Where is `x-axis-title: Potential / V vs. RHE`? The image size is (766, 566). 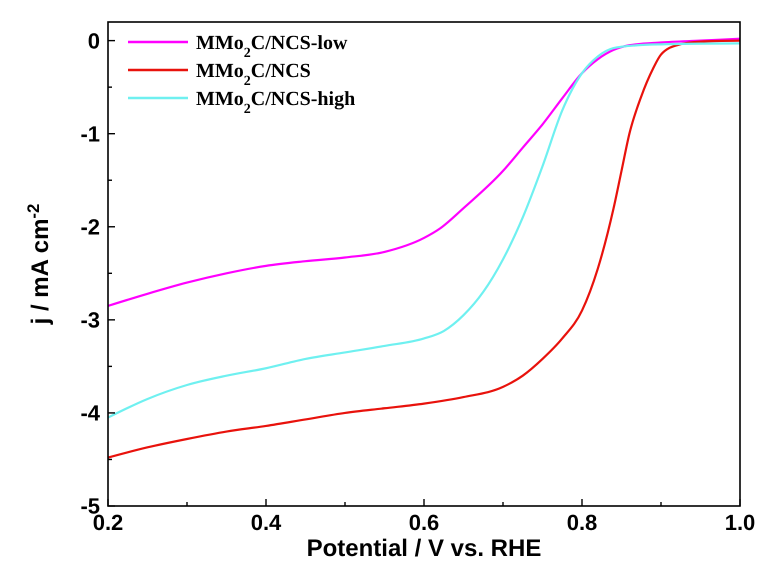 x-axis-title: Potential / V vs. RHE is located at coordinates (424, 548).